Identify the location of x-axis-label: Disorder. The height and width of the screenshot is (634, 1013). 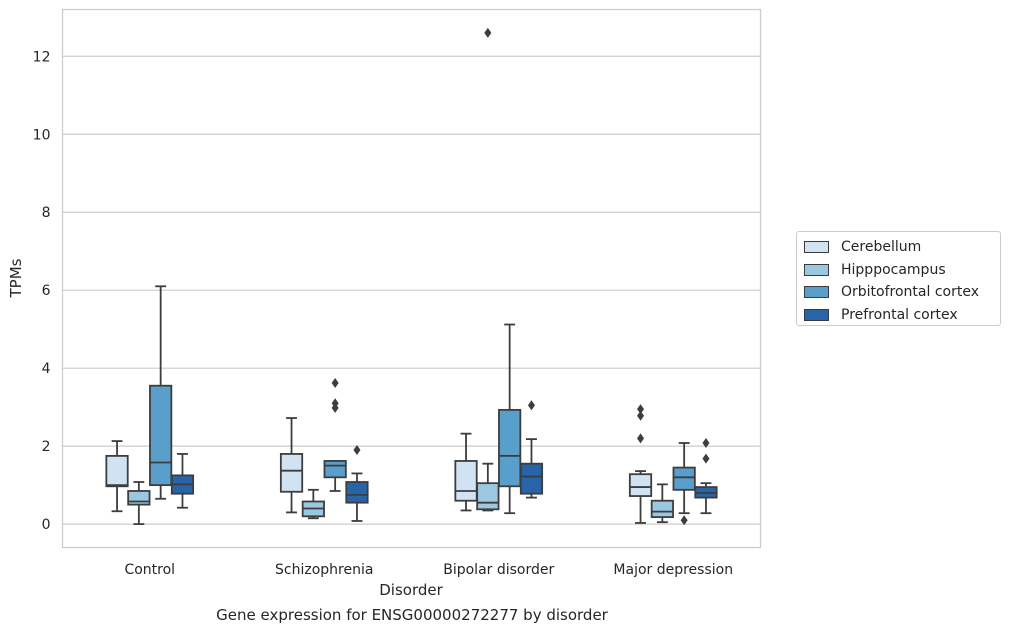
(411, 590).